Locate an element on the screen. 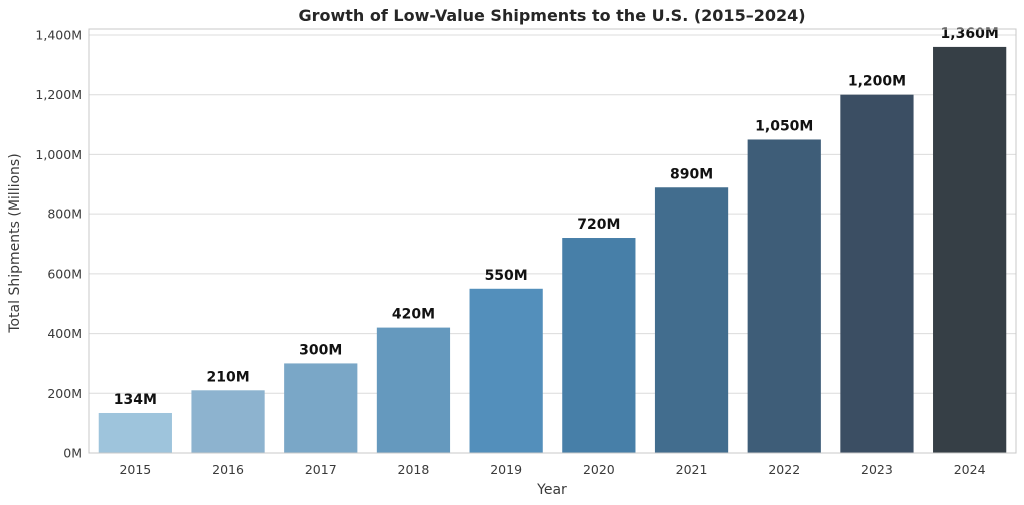 Image resolution: width=1024 pixels, height=505 pixels. bar-2016 is located at coordinates (228, 421).